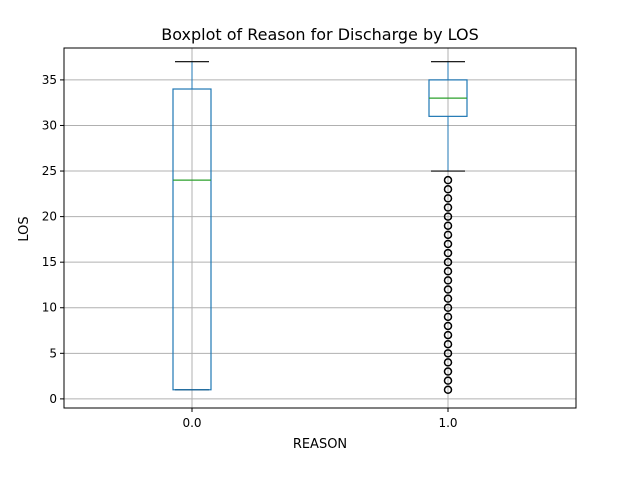 The height and width of the screenshot is (480, 640). Describe the element at coordinates (320, 419) in the screenshot. I see `x-axis-ticks: 0.0 1.0` at that location.